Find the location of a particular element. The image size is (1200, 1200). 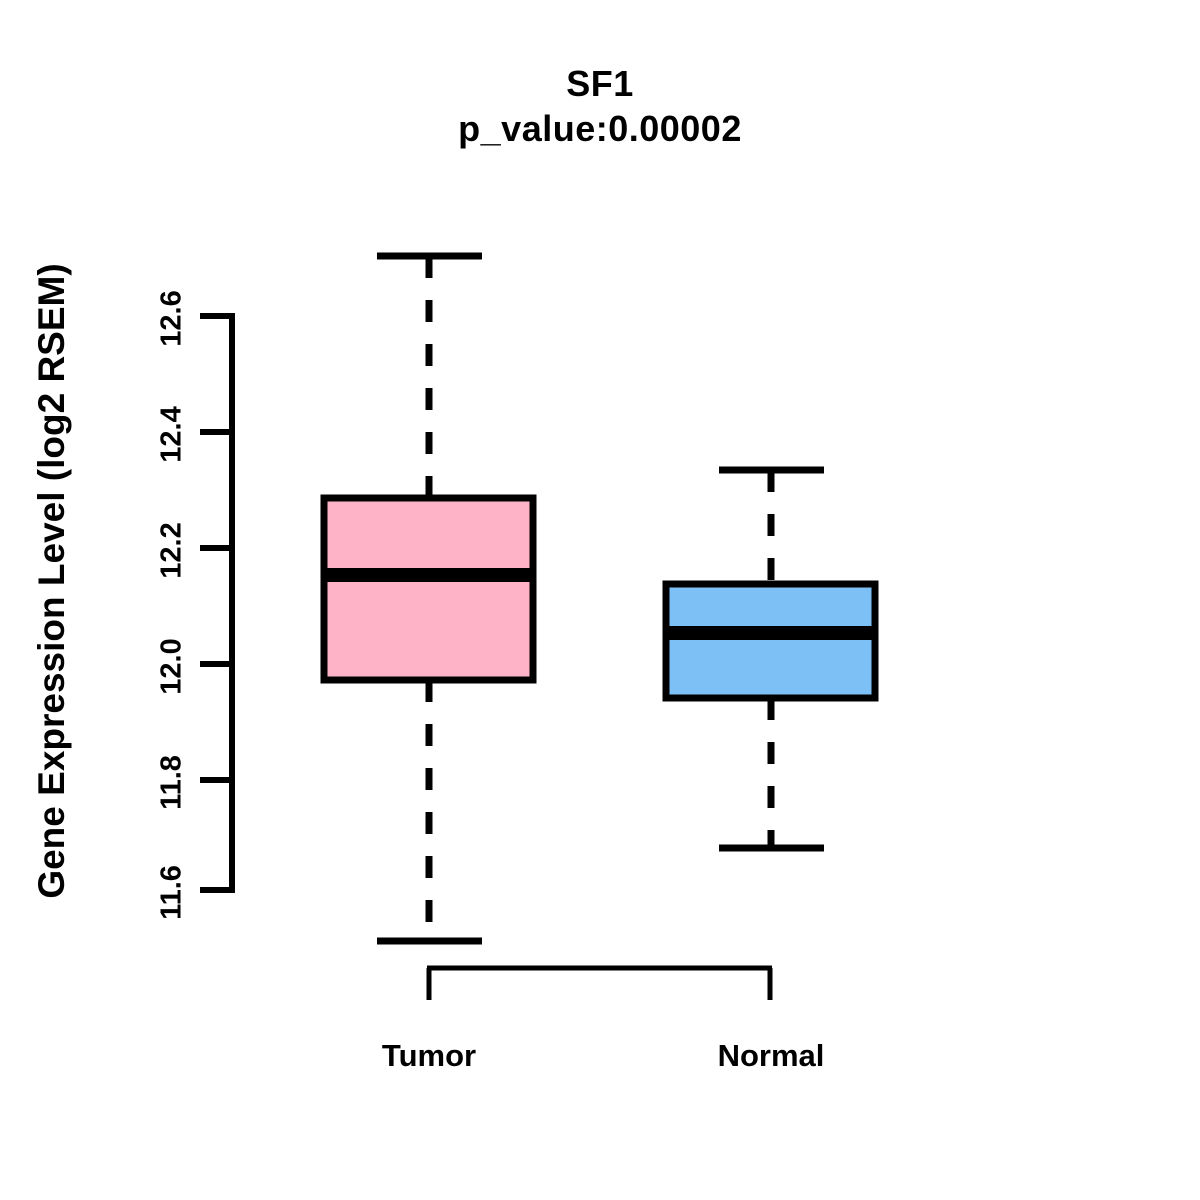

y-tick-label-0: 12.6 is located at coordinates (171, 318).